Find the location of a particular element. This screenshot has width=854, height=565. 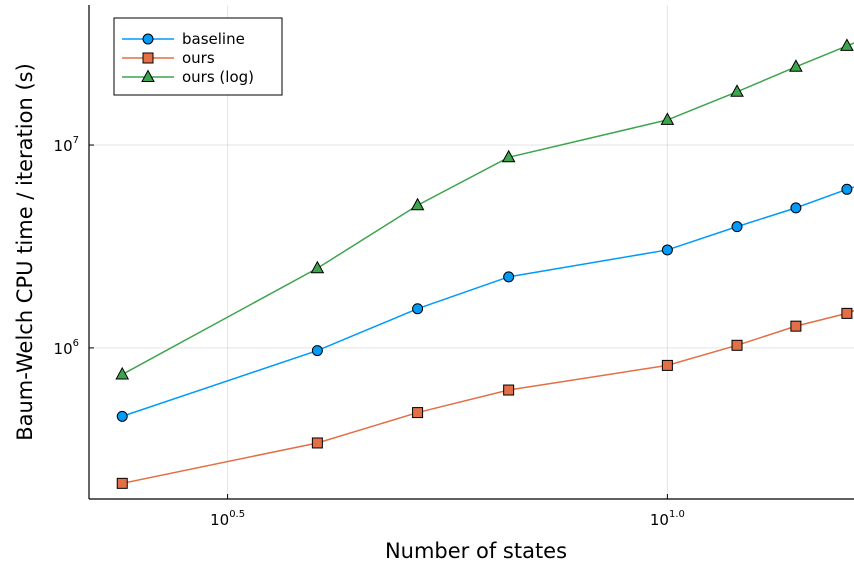

legend-box is located at coordinates (198, 56).